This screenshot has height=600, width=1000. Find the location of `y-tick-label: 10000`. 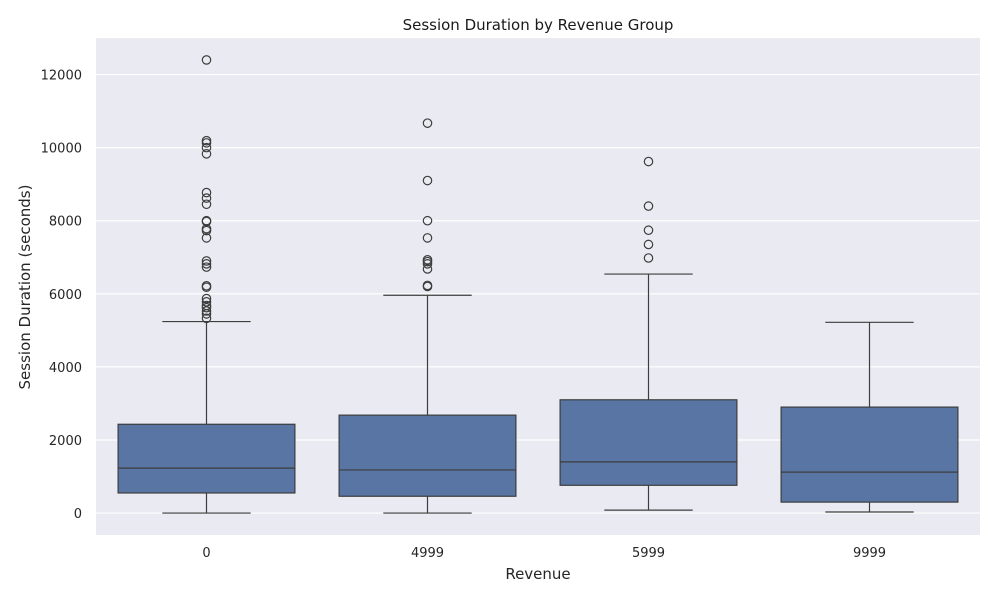

y-tick-label: 10000 is located at coordinates (61, 149).